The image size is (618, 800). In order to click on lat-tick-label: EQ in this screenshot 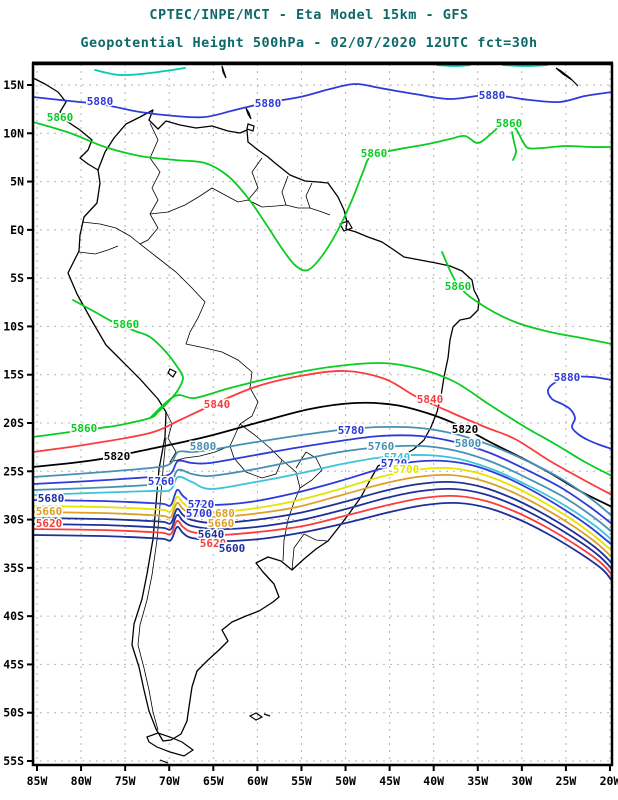, I will do `click(17, 230)`.